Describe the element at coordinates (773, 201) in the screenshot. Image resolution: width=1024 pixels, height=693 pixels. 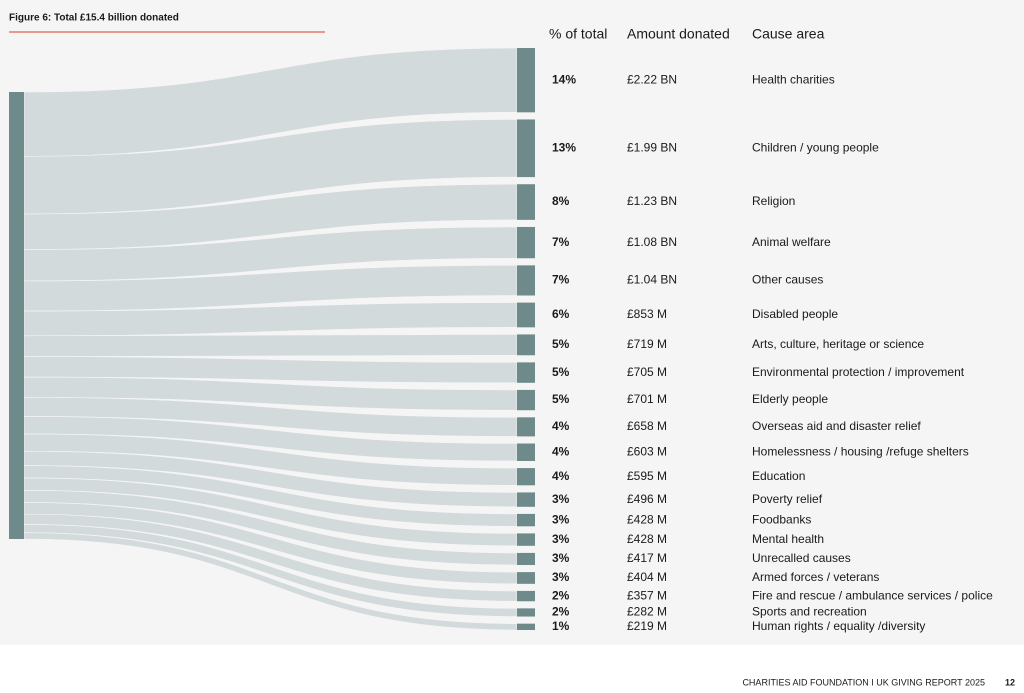
I see `cause-label: Religion` at that location.